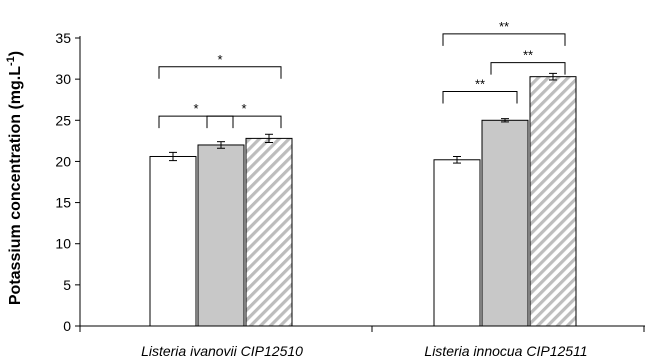 Image resolution: width=645 pixels, height=362 pixels. What do you see at coordinates (15, 185) in the screenshot?
I see `y-axis-title-text: Potassium concentration (mg.L` at bounding box center [15, 185].